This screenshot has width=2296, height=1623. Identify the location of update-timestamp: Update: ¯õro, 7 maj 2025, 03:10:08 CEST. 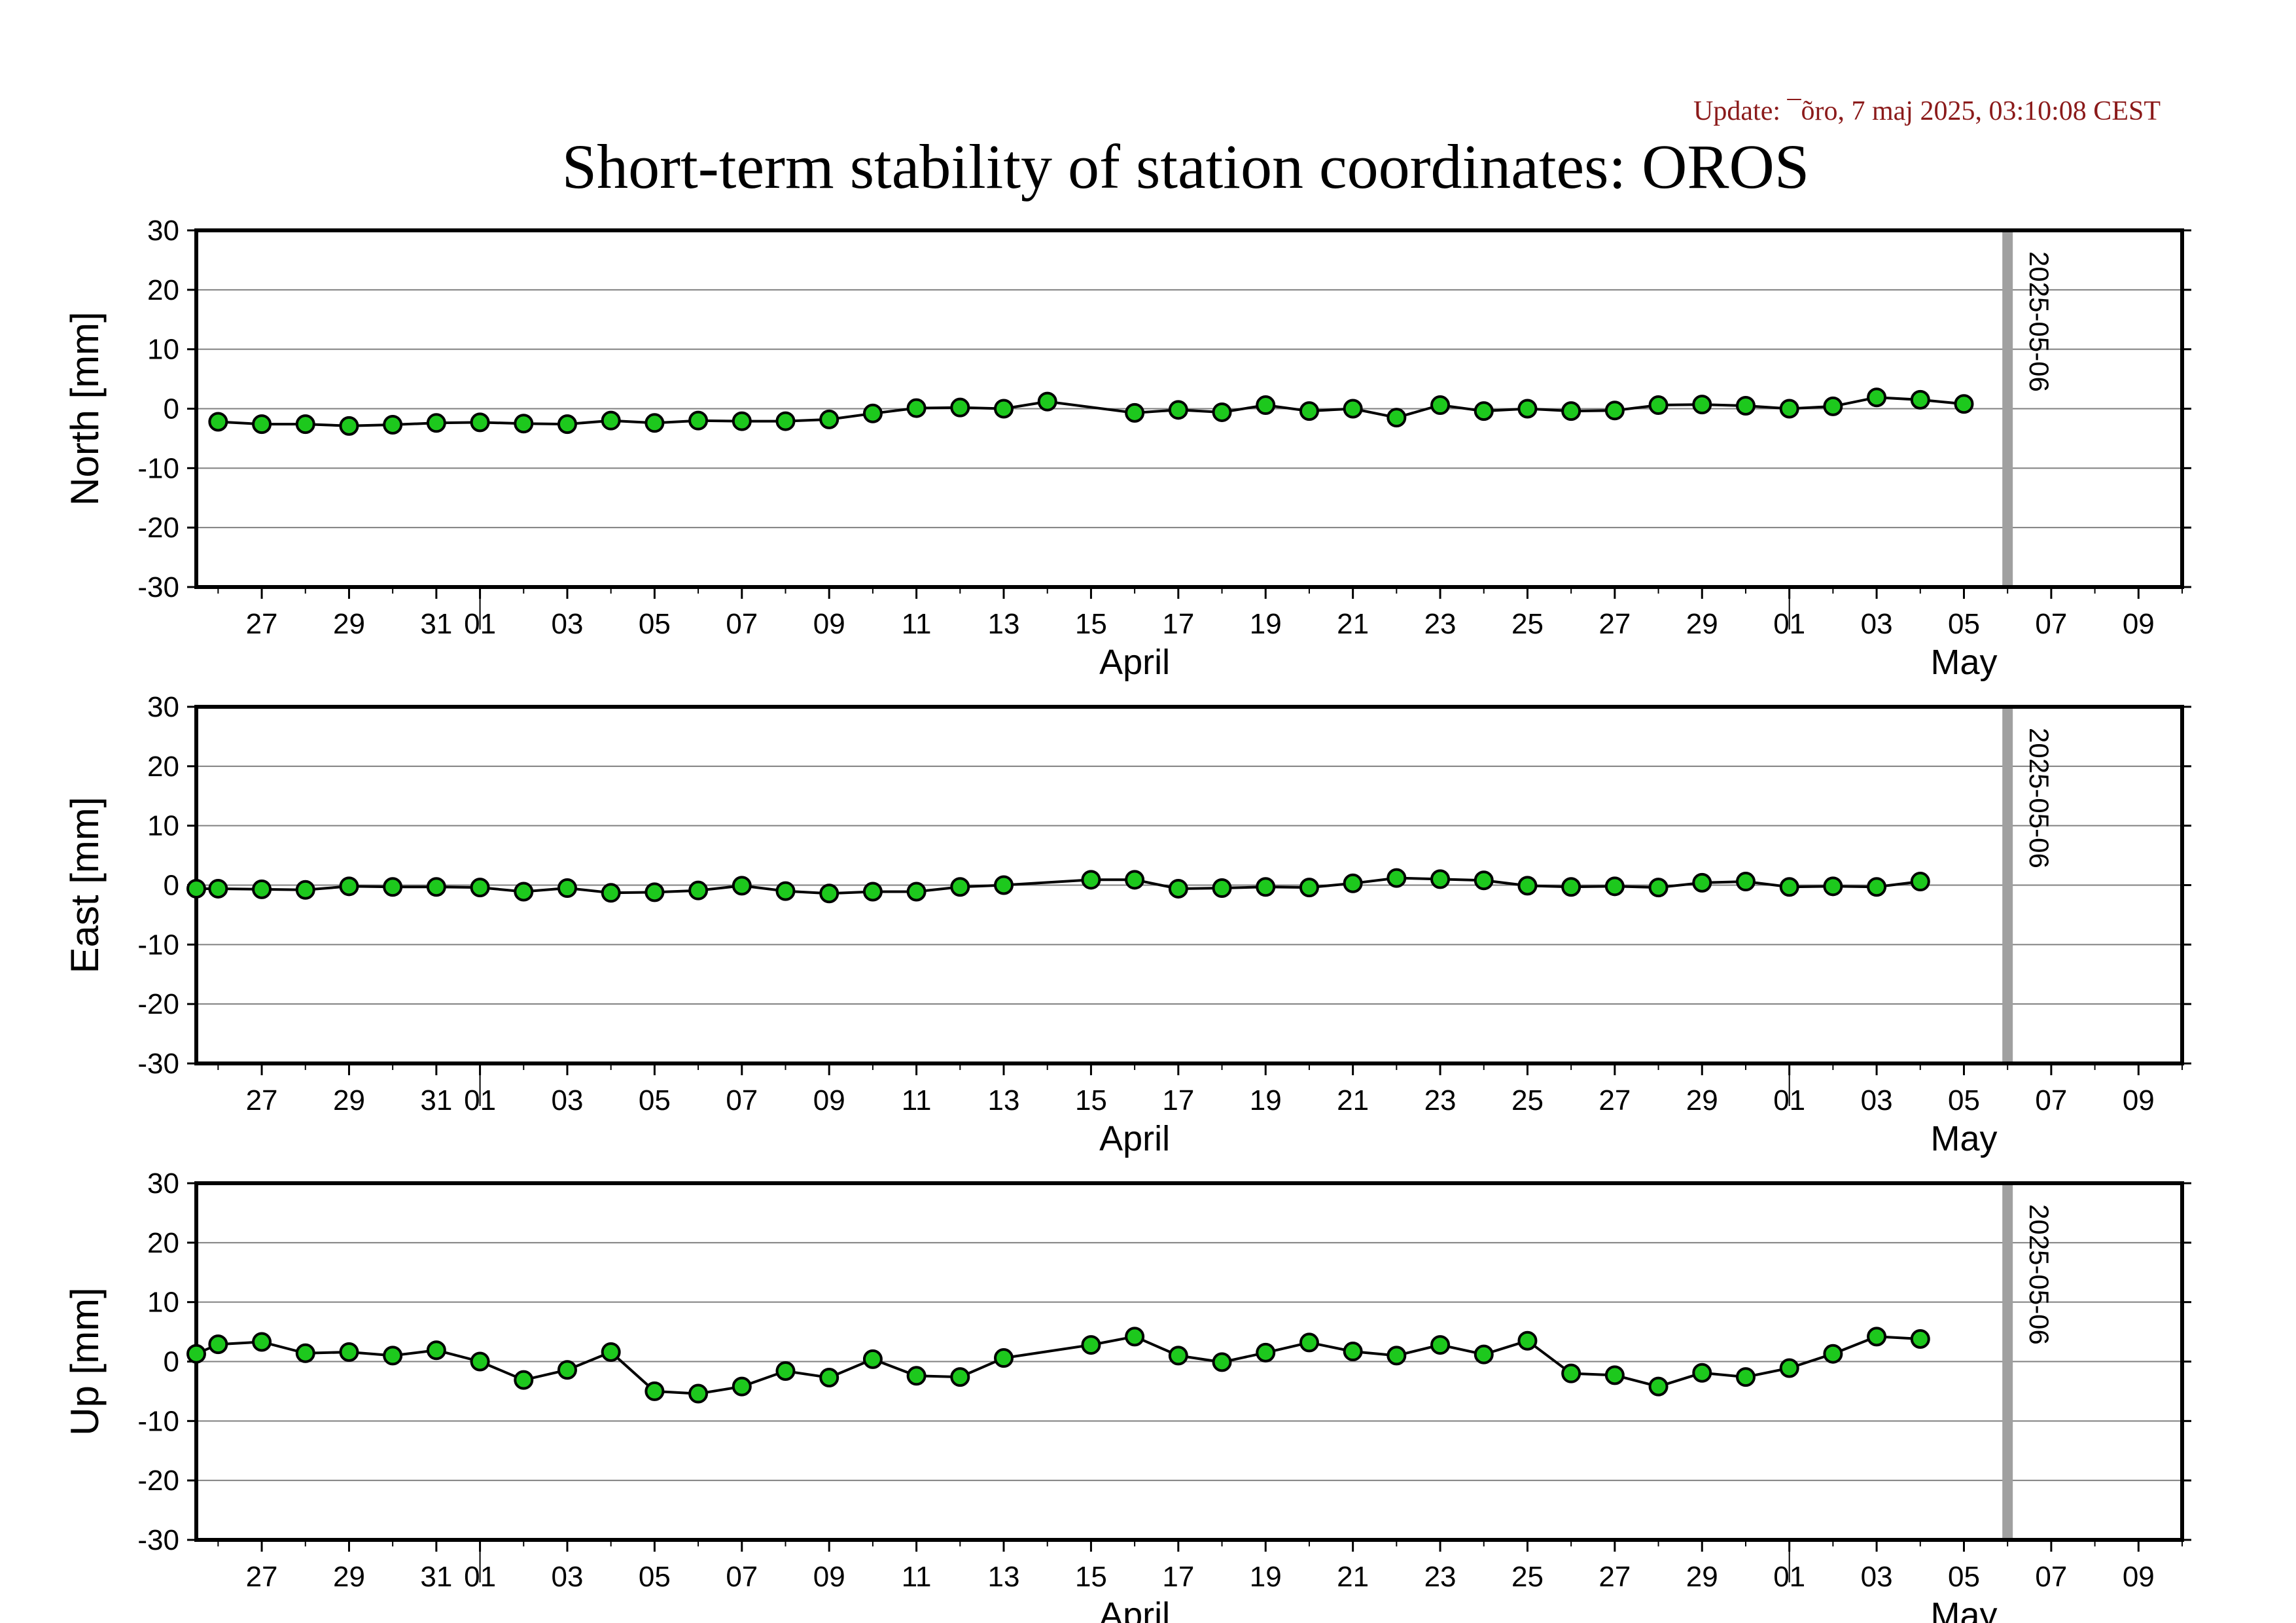
(1927, 111).